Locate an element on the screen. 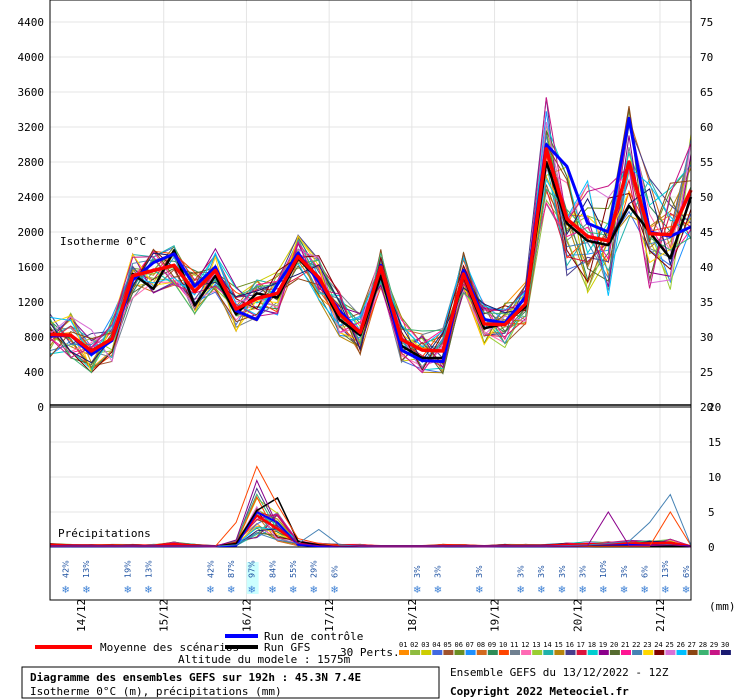 This screenshot has height=700, width=740. x-date-label: 16/12 is located at coordinates (246, 615).